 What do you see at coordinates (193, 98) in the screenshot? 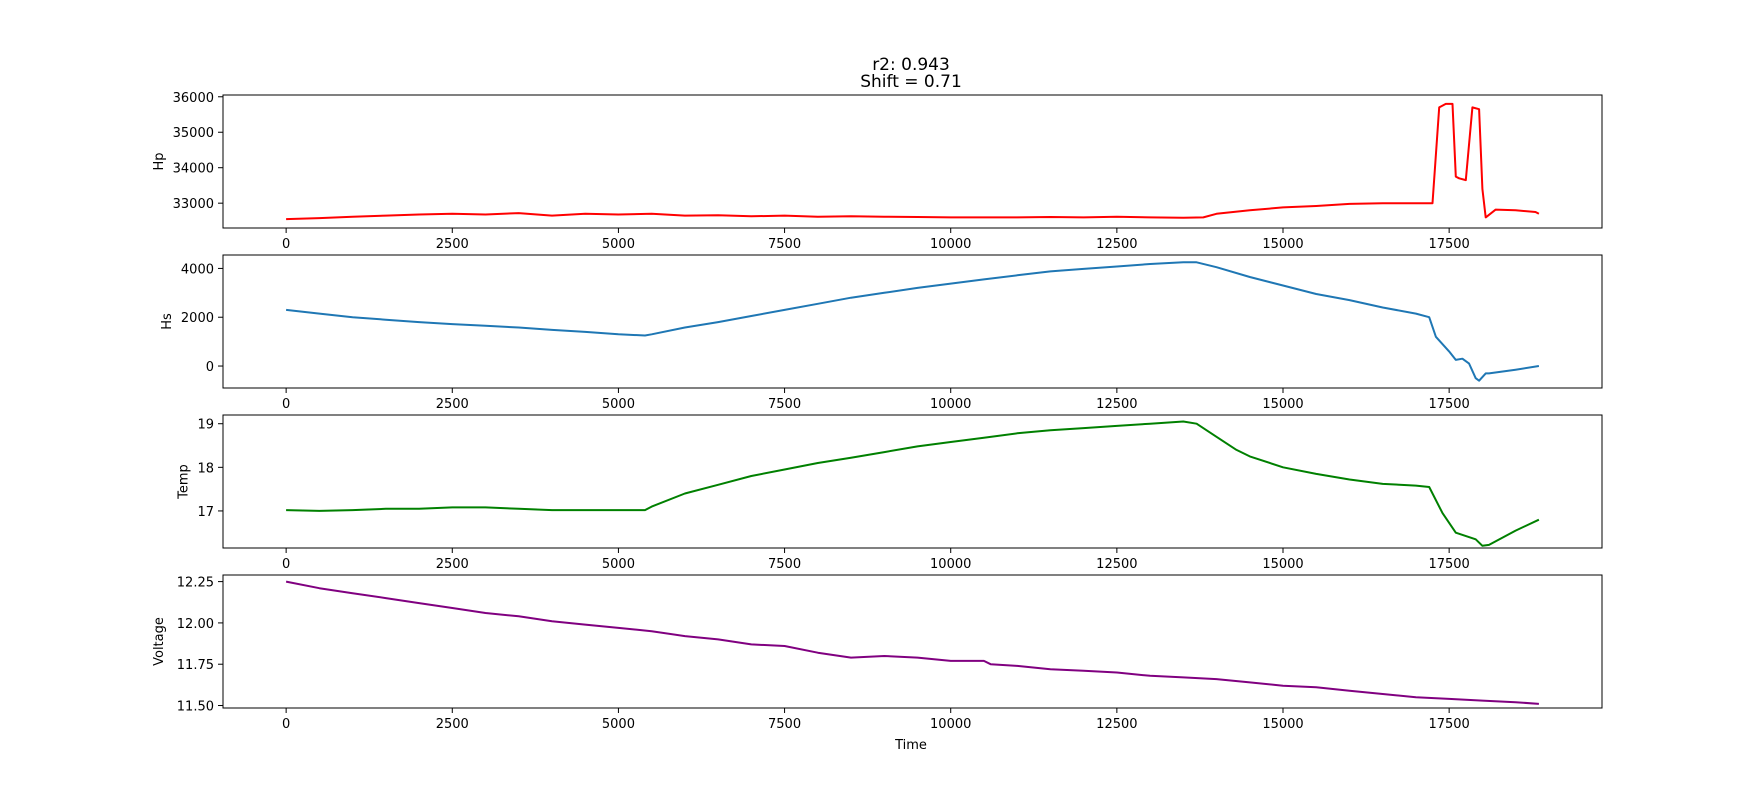
I see `y-tick-label: 36000` at bounding box center [193, 98].